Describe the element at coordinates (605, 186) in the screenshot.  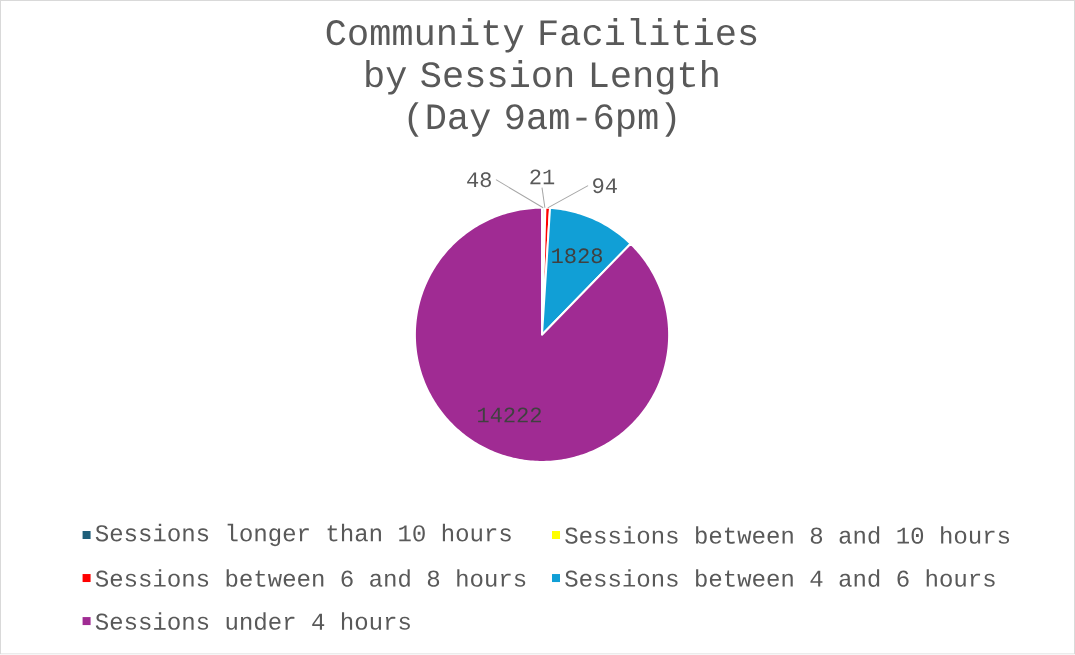
I see `data-label: 94` at that location.